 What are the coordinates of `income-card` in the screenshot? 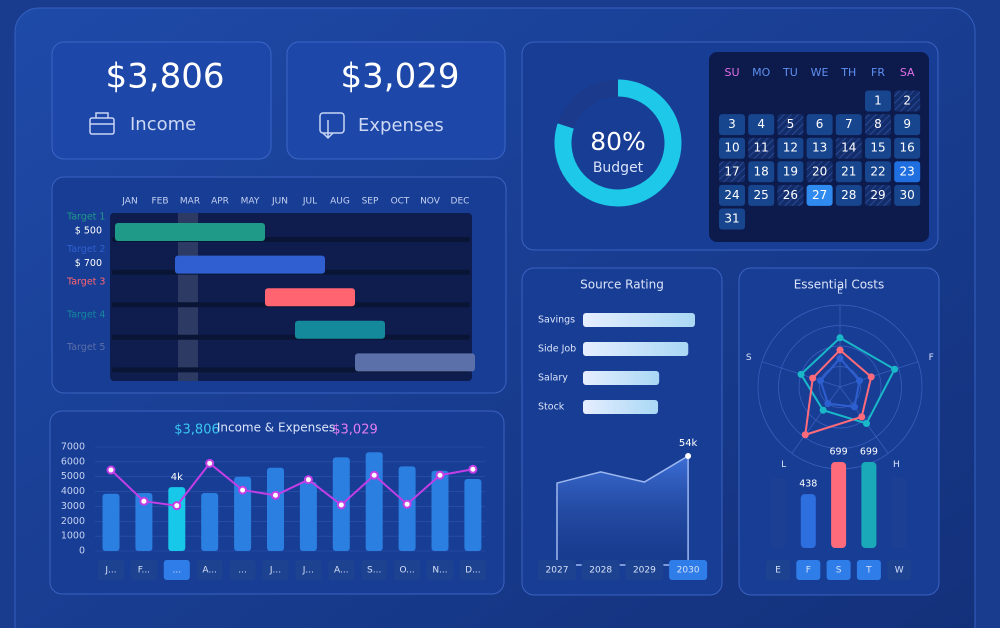 It's located at (161, 100).